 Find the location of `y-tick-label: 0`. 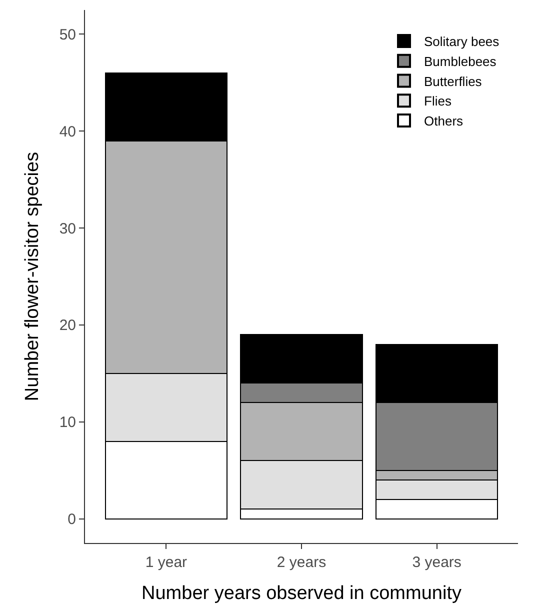

y-tick-label: 0 is located at coordinates (72, 519).